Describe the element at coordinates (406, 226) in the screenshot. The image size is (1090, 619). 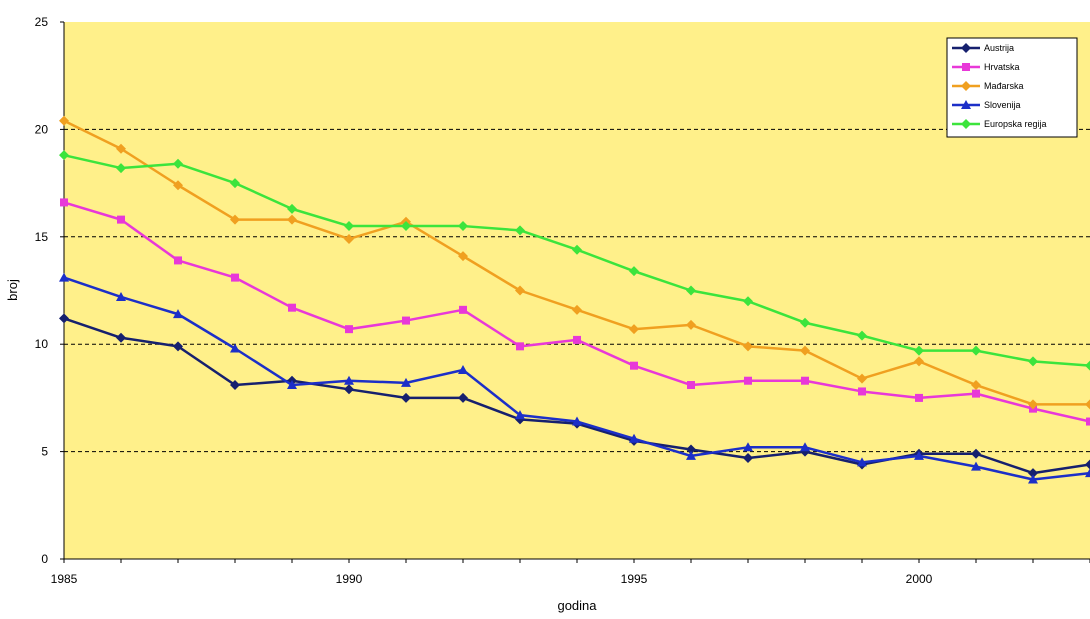
I see `data-point-europska-regija-1991` at that location.